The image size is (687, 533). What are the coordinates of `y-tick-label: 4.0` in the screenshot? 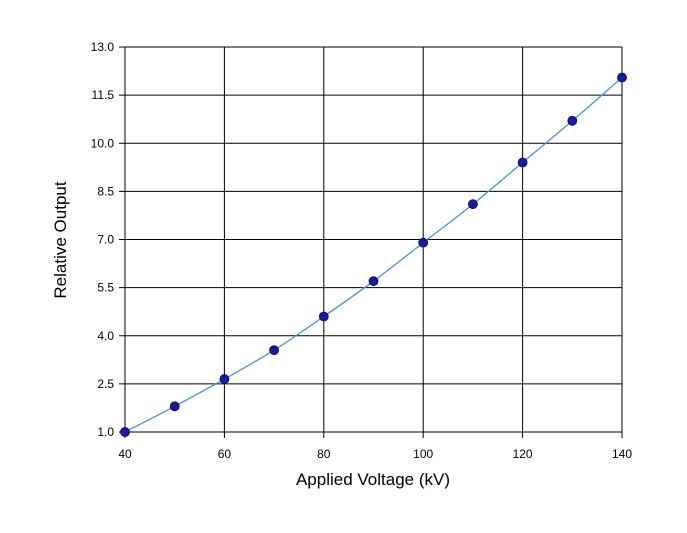 It's located at (105, 336).